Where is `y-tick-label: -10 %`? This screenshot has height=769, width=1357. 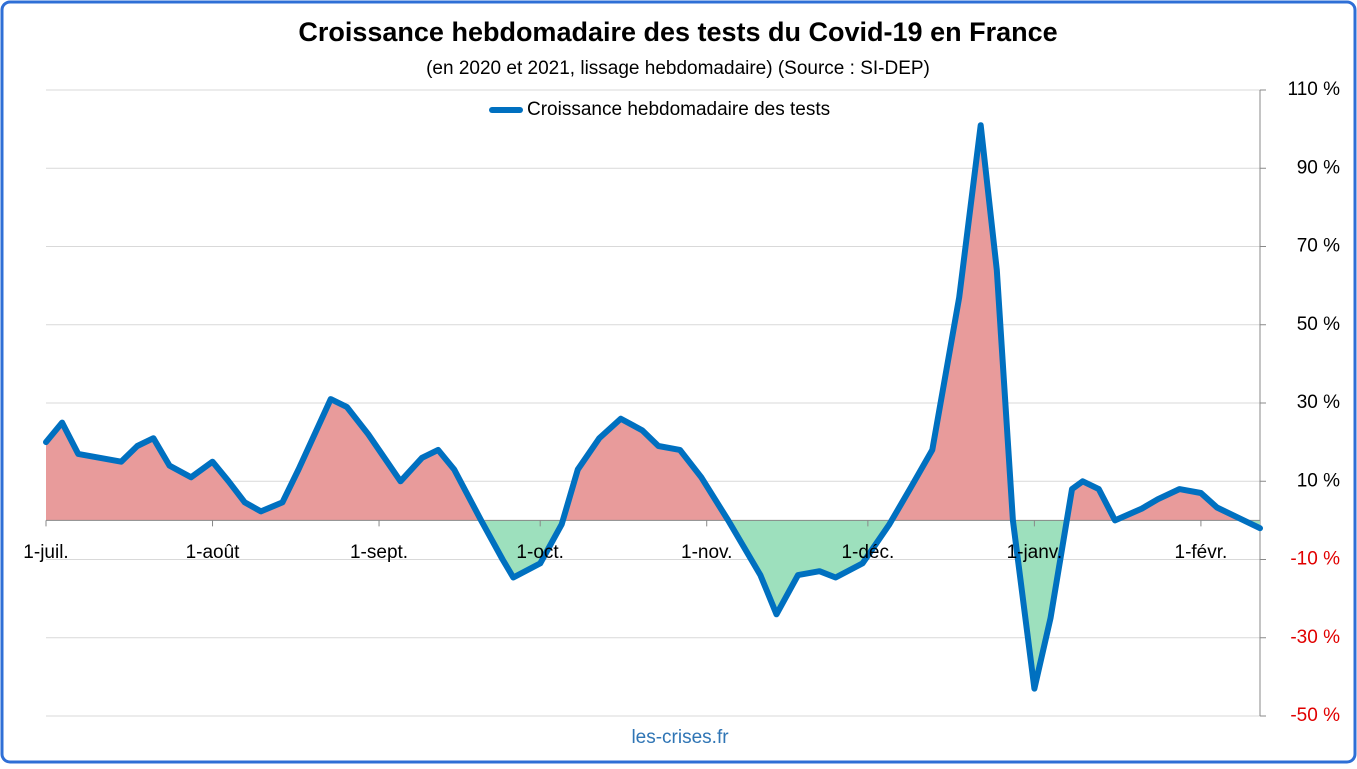
y-tick-label: -10 % is located at coordinates (1315, 559).